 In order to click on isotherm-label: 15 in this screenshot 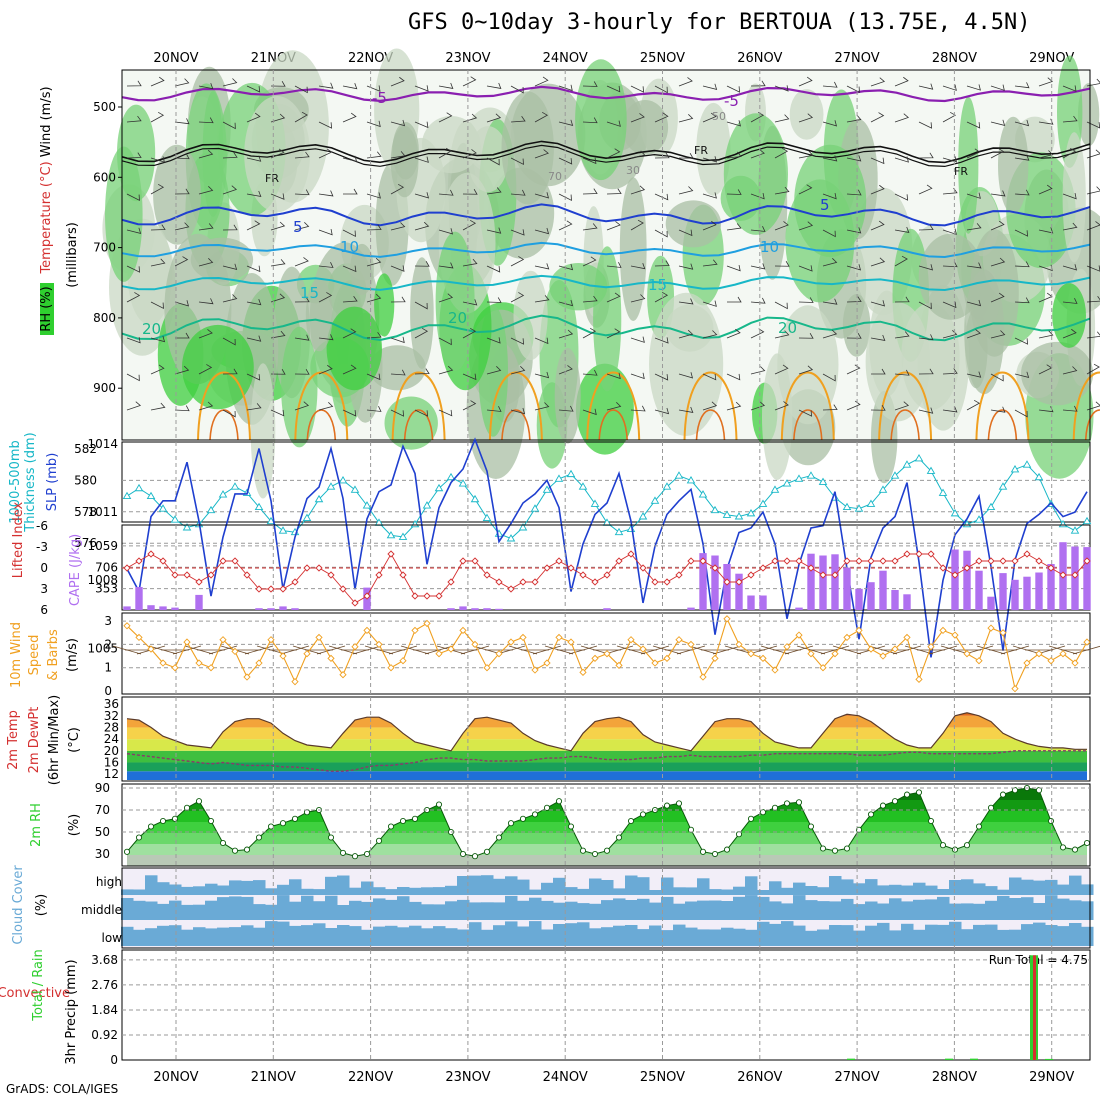, I will do `click(657, 285)`.